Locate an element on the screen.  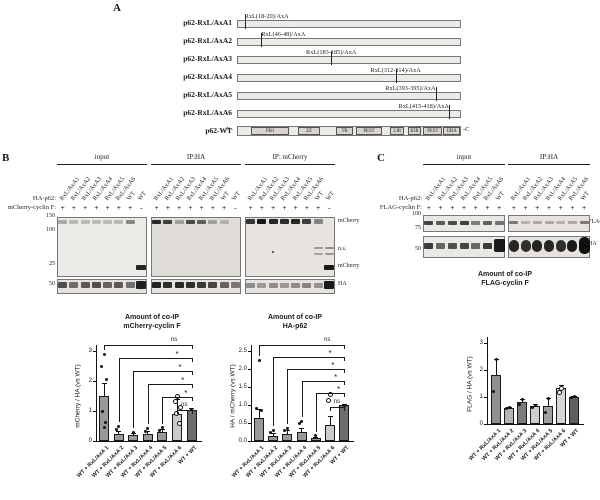
chart2-subtitle: HA-p62 is located at coordinates (295, 326).